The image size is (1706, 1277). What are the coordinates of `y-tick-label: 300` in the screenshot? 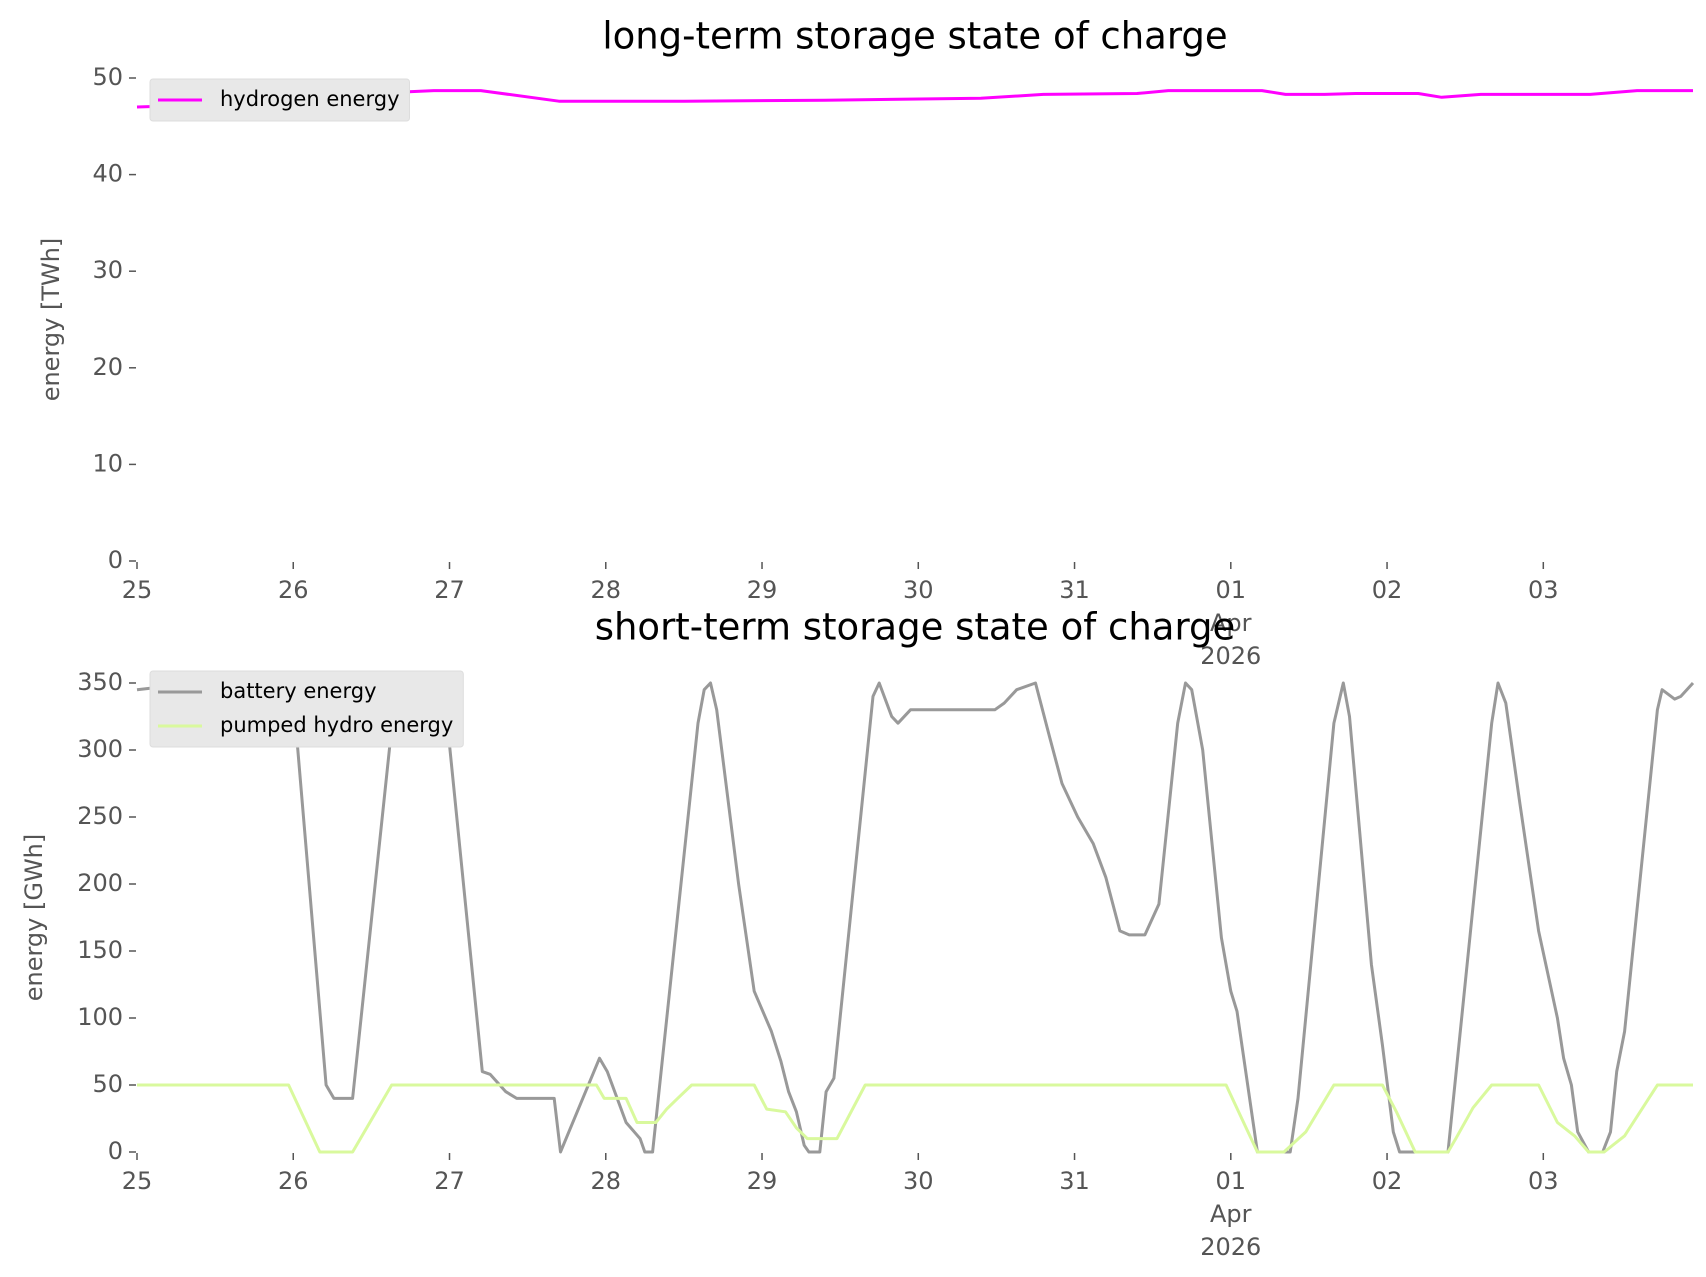 It's located at (100, 749).